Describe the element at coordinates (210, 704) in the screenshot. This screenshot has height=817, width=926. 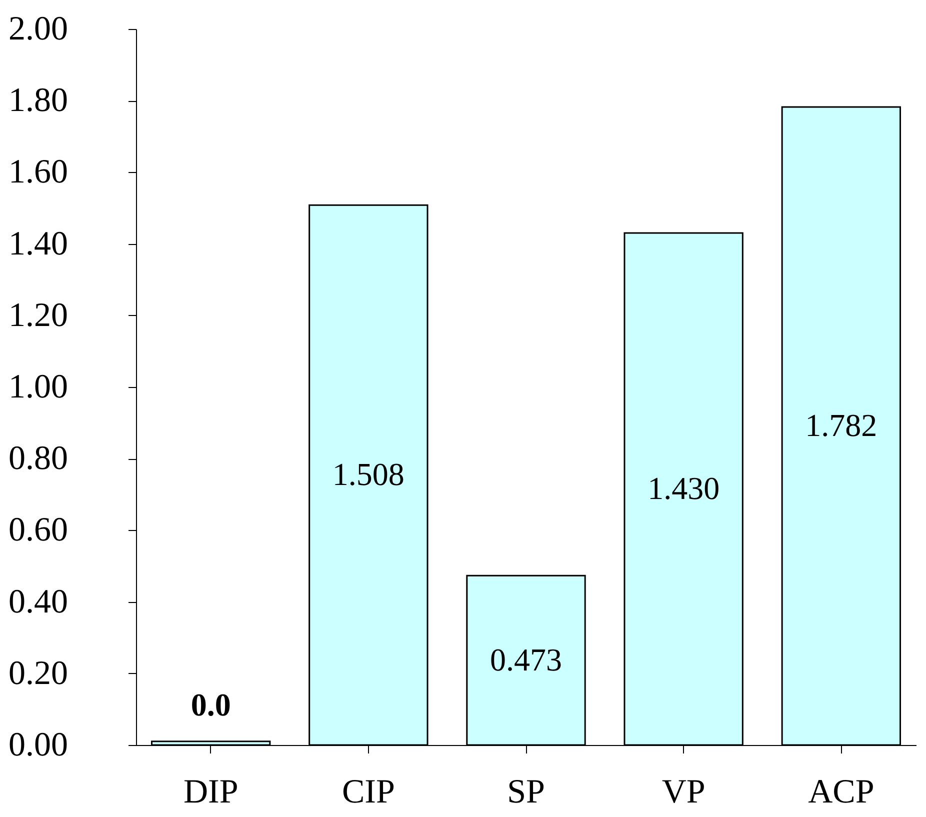
I see `data-label: 0.0` at that location.